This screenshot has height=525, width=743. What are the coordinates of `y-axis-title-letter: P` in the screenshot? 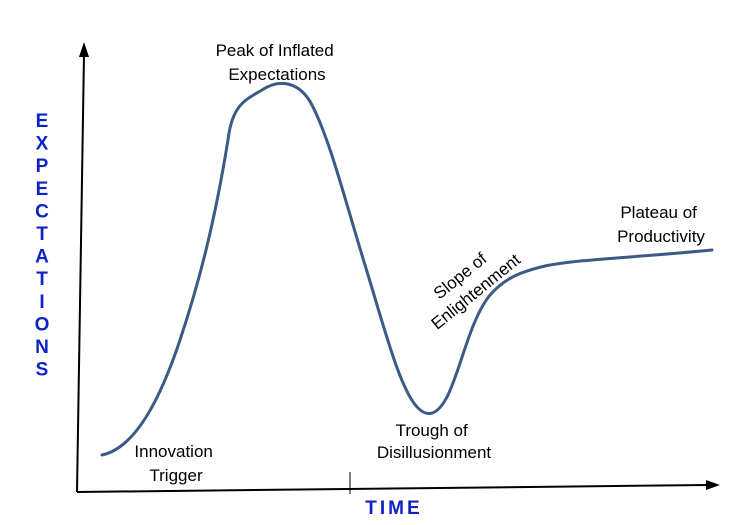 It's located at (42, 166).